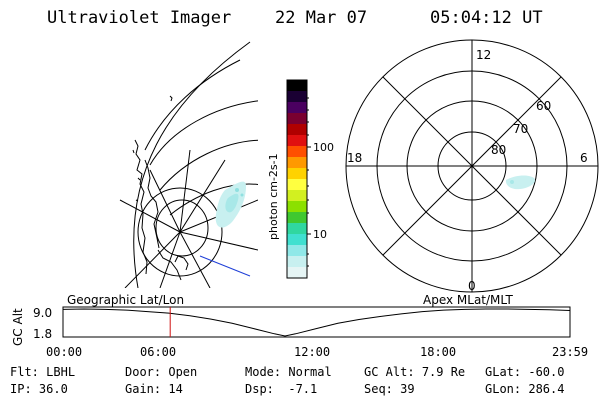  I want to click on filter-readout: Flt: LBHL, so click(43, 372).